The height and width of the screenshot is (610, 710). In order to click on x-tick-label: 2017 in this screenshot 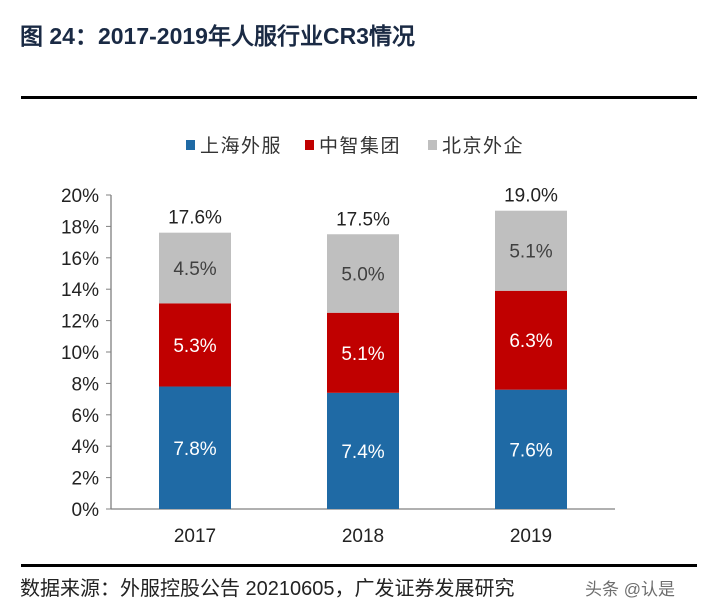, I will do `click(195, 536)`.